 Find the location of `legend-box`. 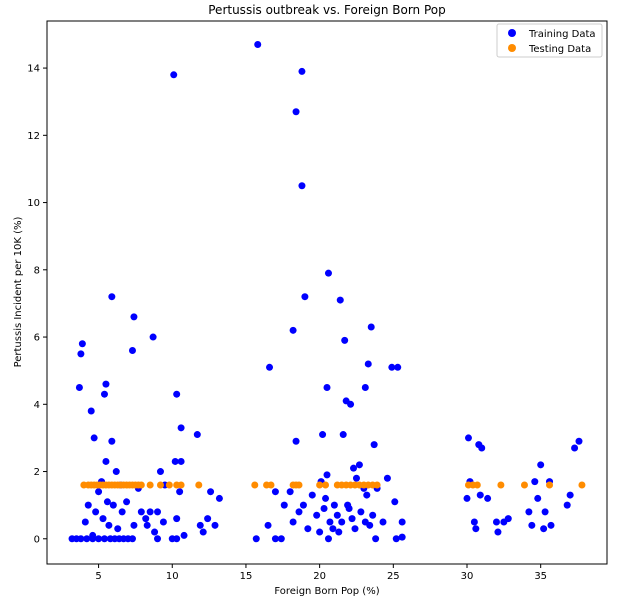

legend-box is located at coordinates (549, 40).